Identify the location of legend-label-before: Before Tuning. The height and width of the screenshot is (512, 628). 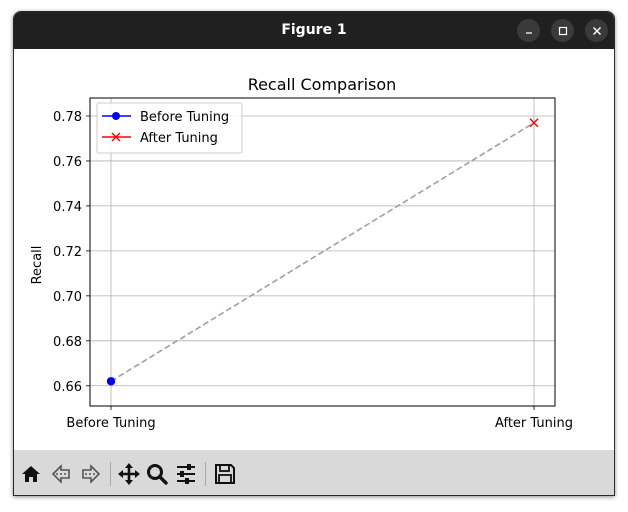
(184, 117).